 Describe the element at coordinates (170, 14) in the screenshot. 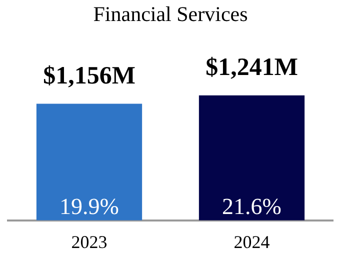

I see `chart-title: Financial Services` at that location.